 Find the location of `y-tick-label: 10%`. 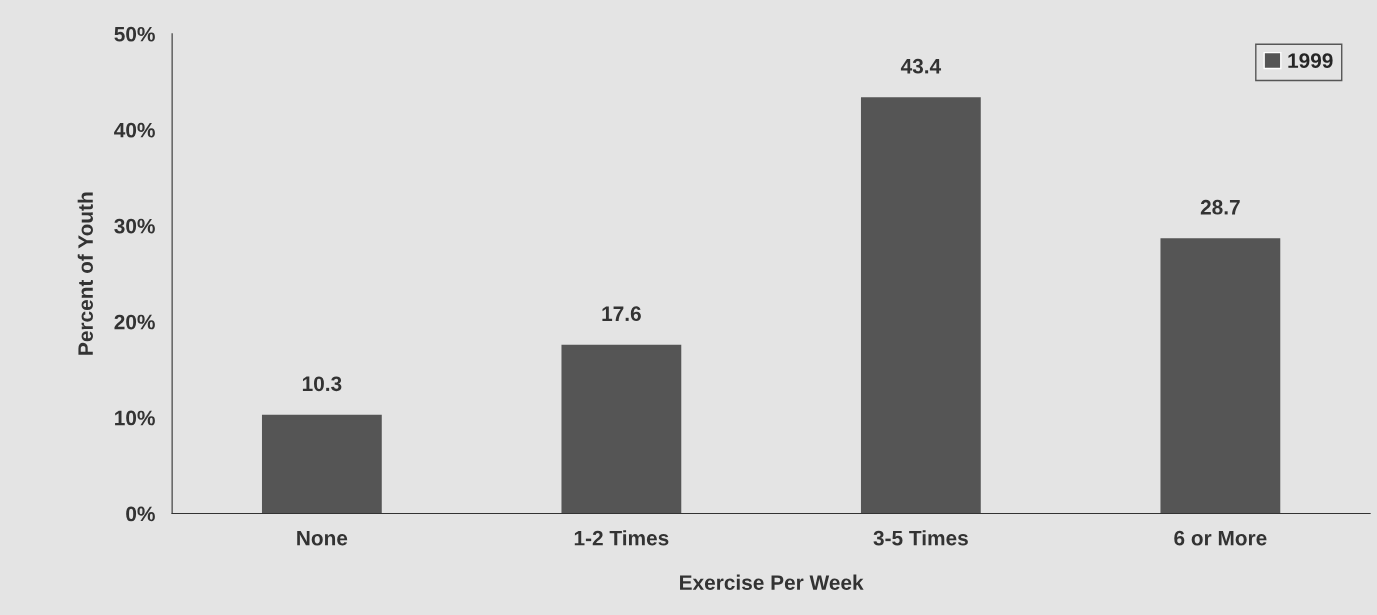

y-tick-label: 10% is located at coordinates (135, 418).